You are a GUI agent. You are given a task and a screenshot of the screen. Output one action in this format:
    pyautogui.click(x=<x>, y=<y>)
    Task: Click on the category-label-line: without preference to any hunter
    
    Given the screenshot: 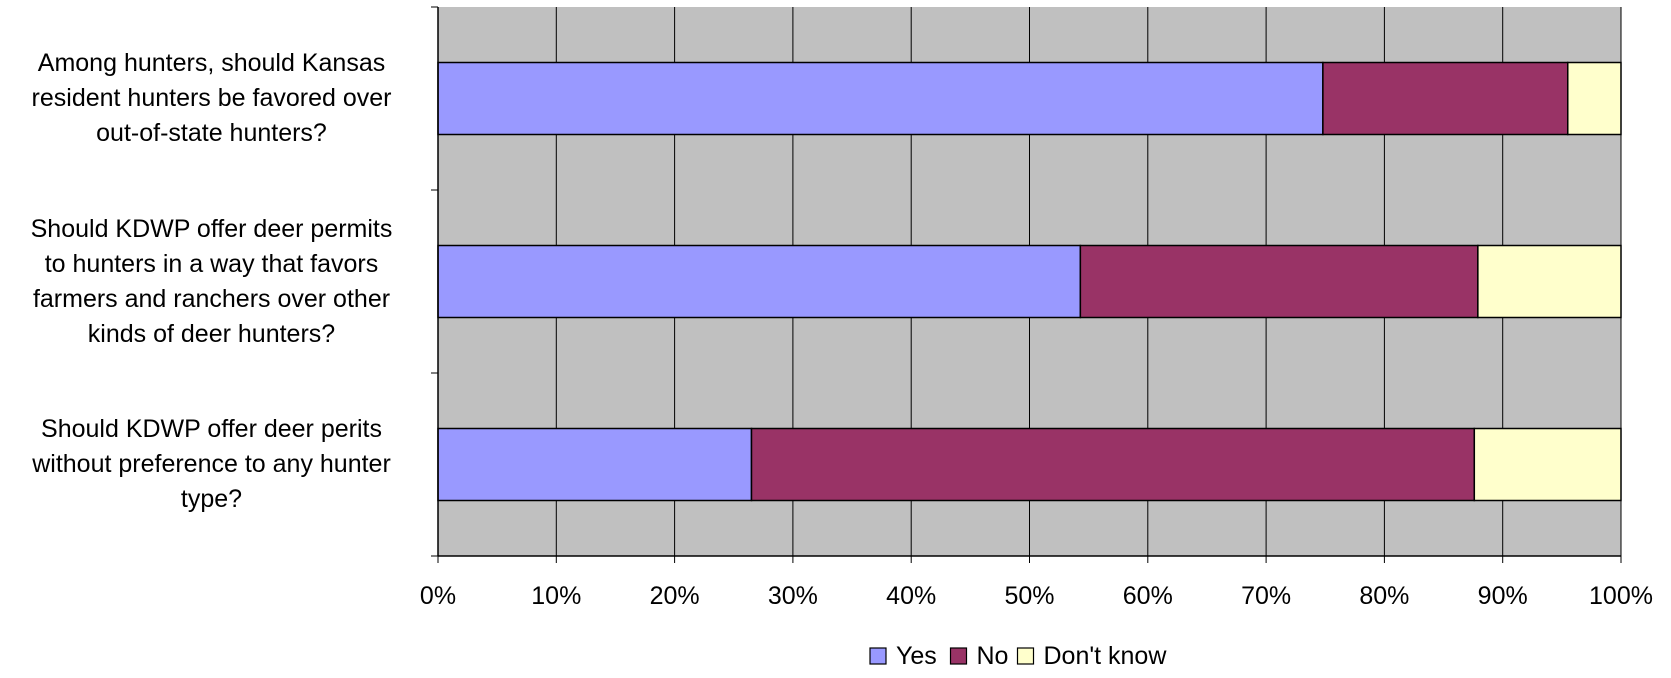 What is the action you would take?
    pyautogui.click(x=211, y=464)
    